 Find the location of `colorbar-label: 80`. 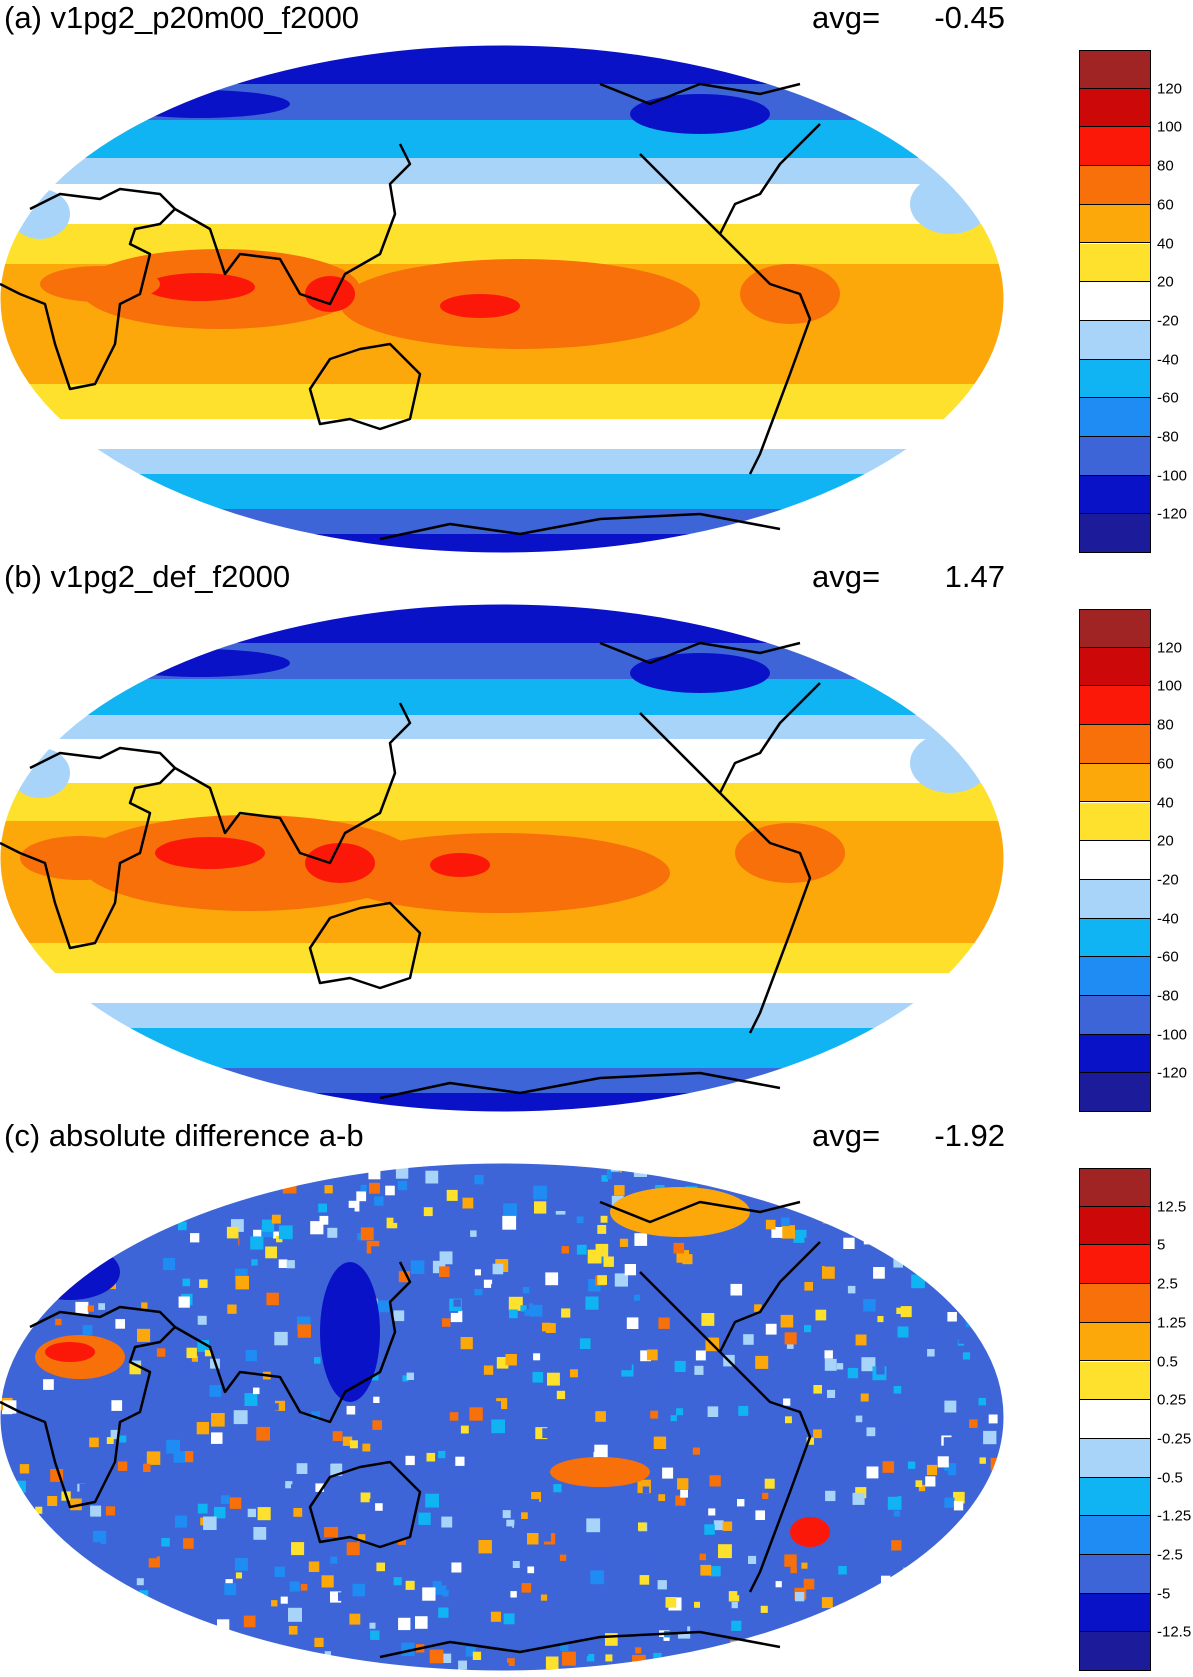

colorbar-label: 80 is located at coordinates (1165, 166).